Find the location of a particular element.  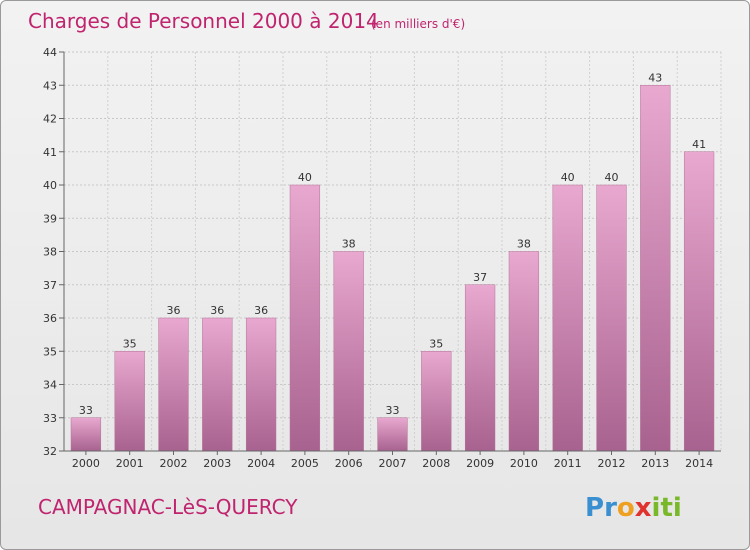

bar-2011 is located at coordinates (567, 318).